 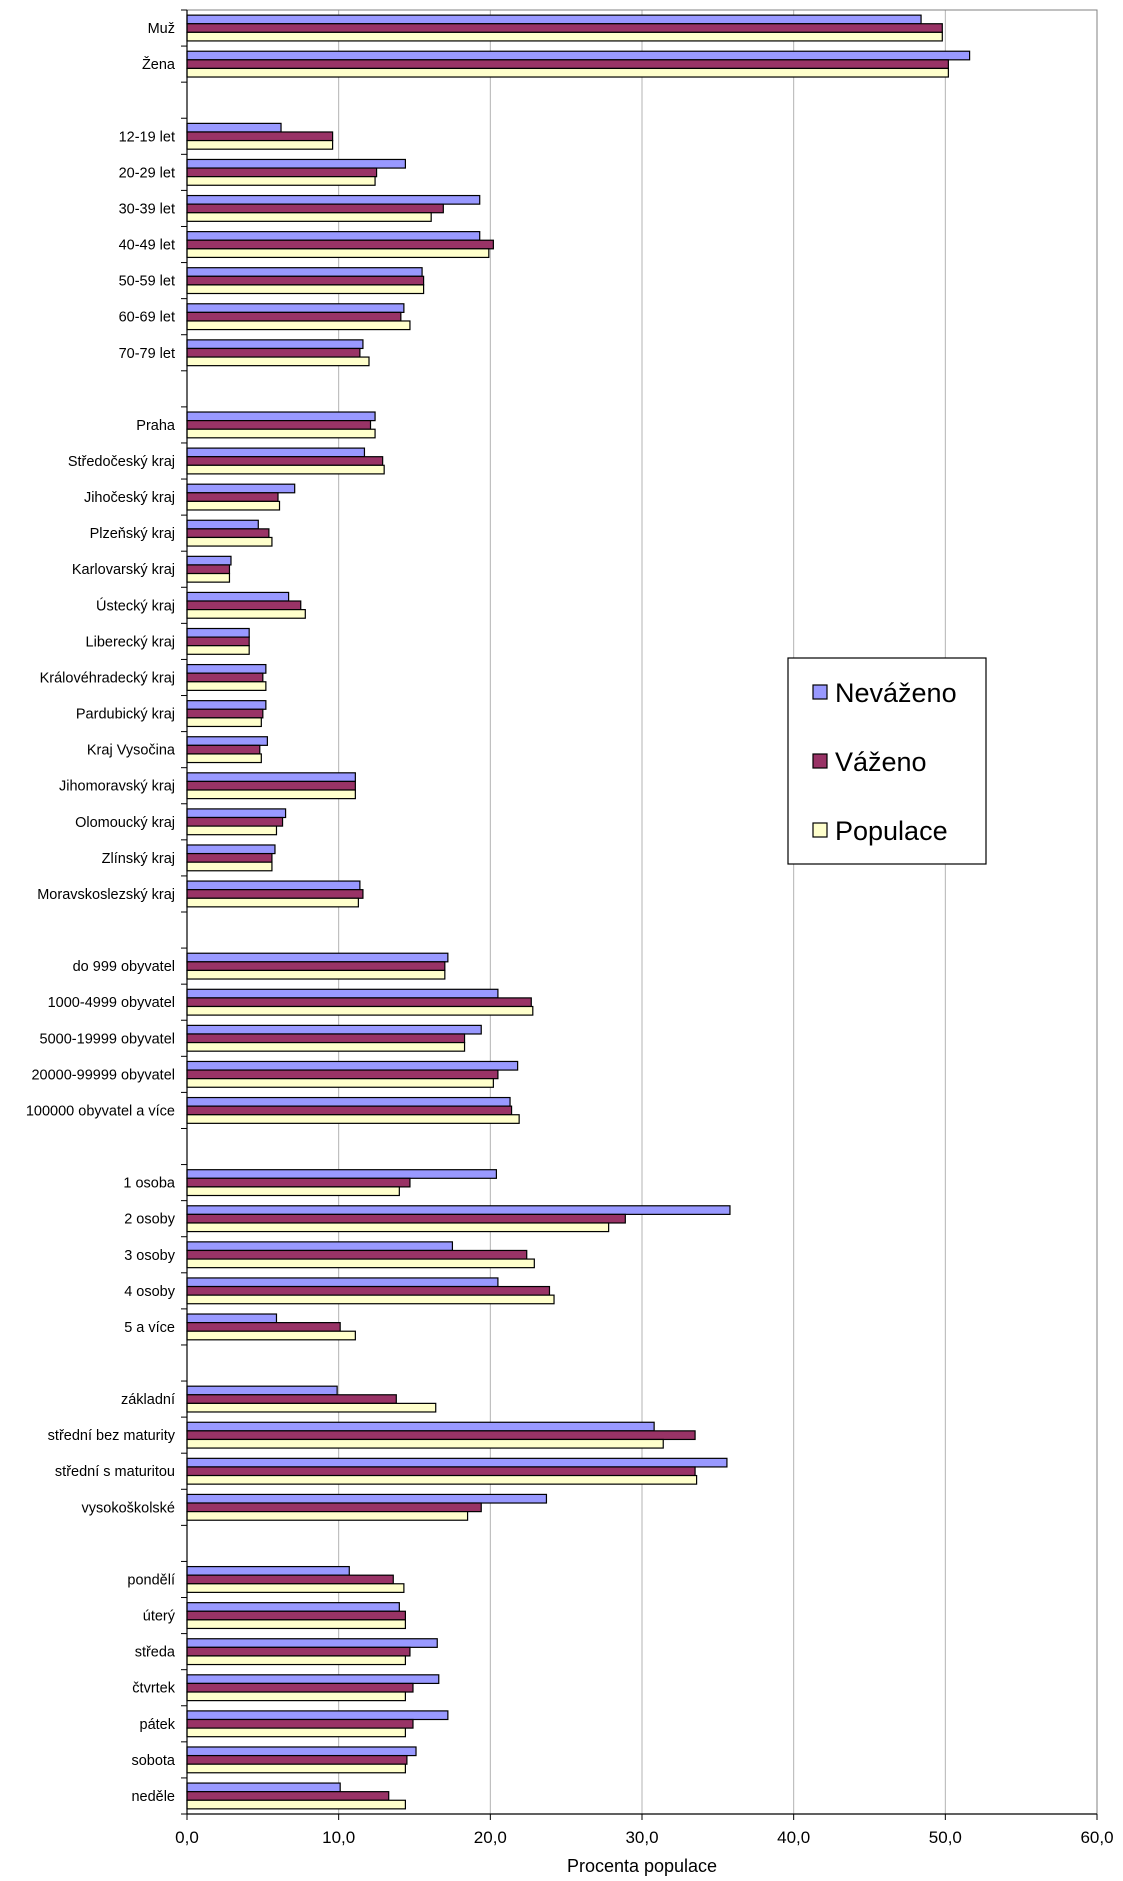 What do you see at coordinates (100, 1111) in the screenshot?
I see `category-label: 100000 obyvatel a více` at bounding box center [100, 1111].